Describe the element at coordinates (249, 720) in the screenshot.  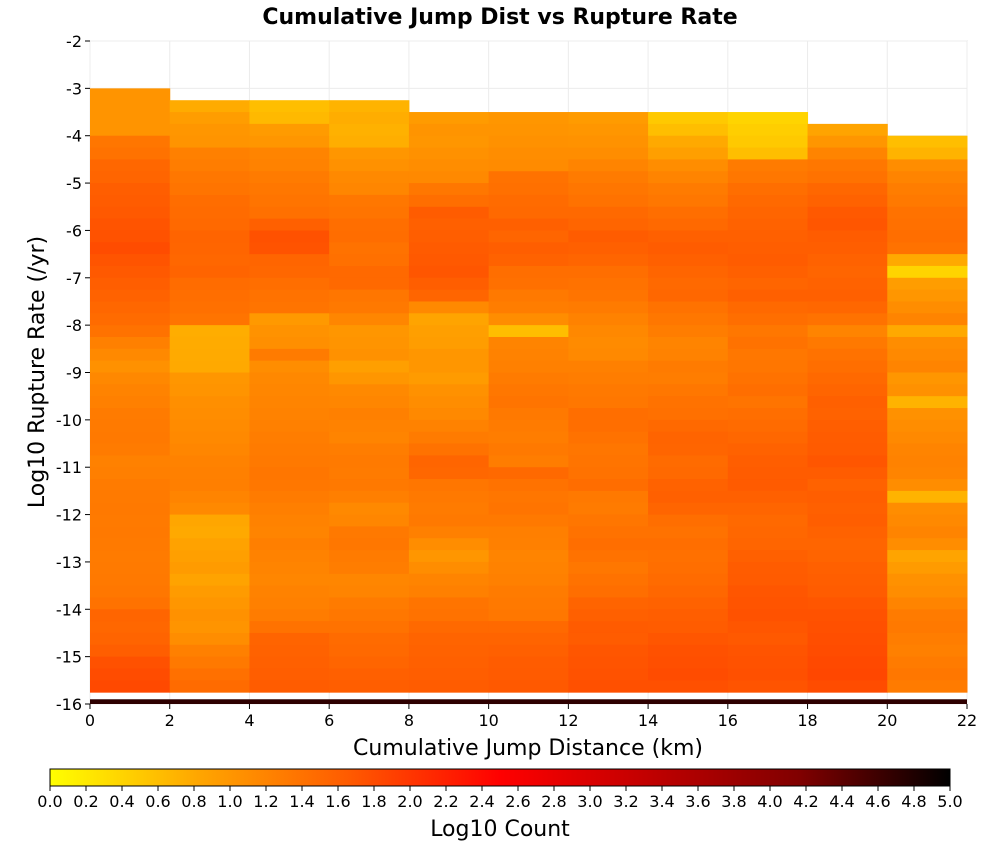
I see `x-tick-label: 4` at that location.